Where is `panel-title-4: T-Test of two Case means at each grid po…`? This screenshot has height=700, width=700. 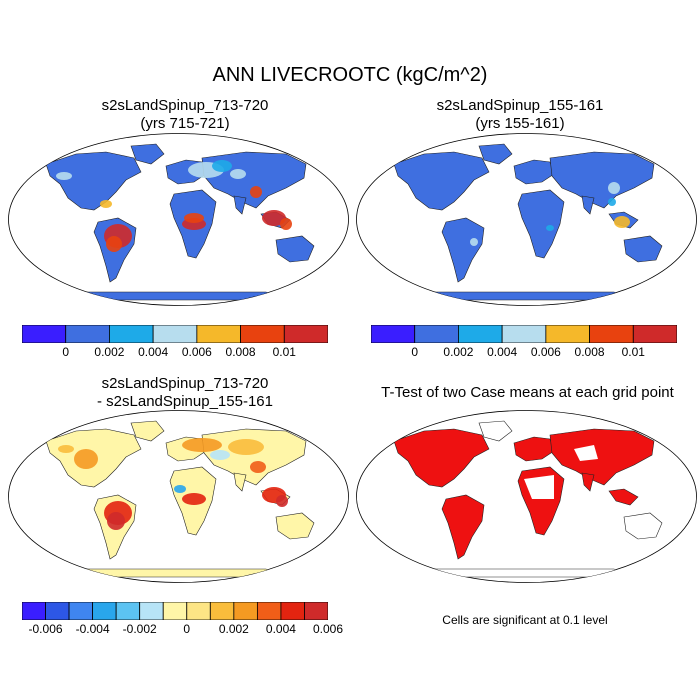 panel-title-4: T-Test of two Case means at each grid po… is located at coordinates (527, 393).